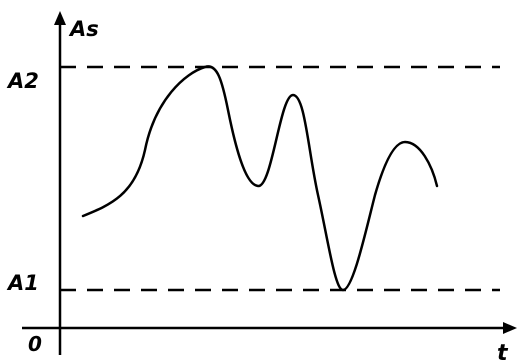 This screenshot has height=364, width=518. I want to click on x-axis-label: t, so click(503, 352).